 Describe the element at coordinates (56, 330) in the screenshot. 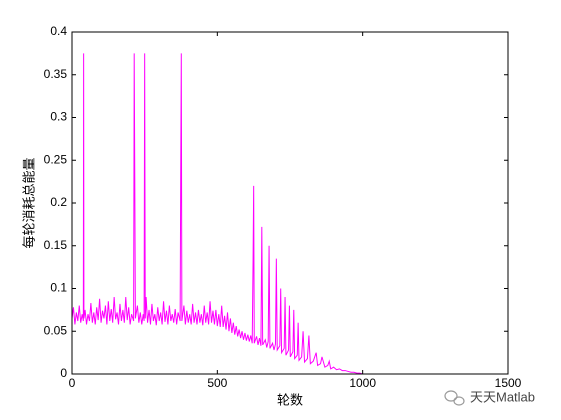

I see `y-tick-label: 0.05` at that location.